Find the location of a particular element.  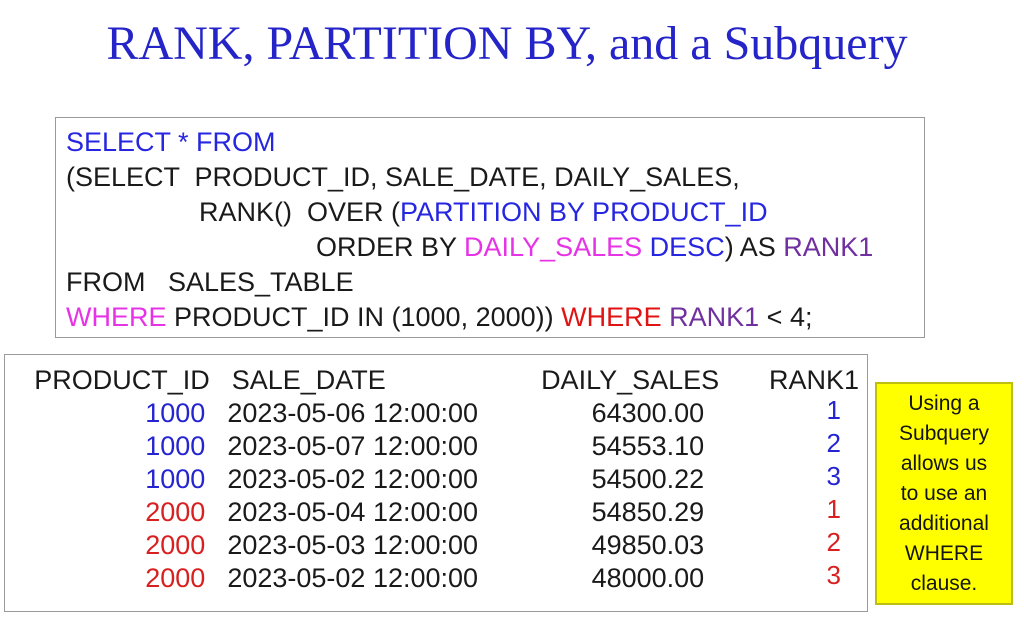

cell-daily-sales: 48000.00 is located at coordinates (648, 578).